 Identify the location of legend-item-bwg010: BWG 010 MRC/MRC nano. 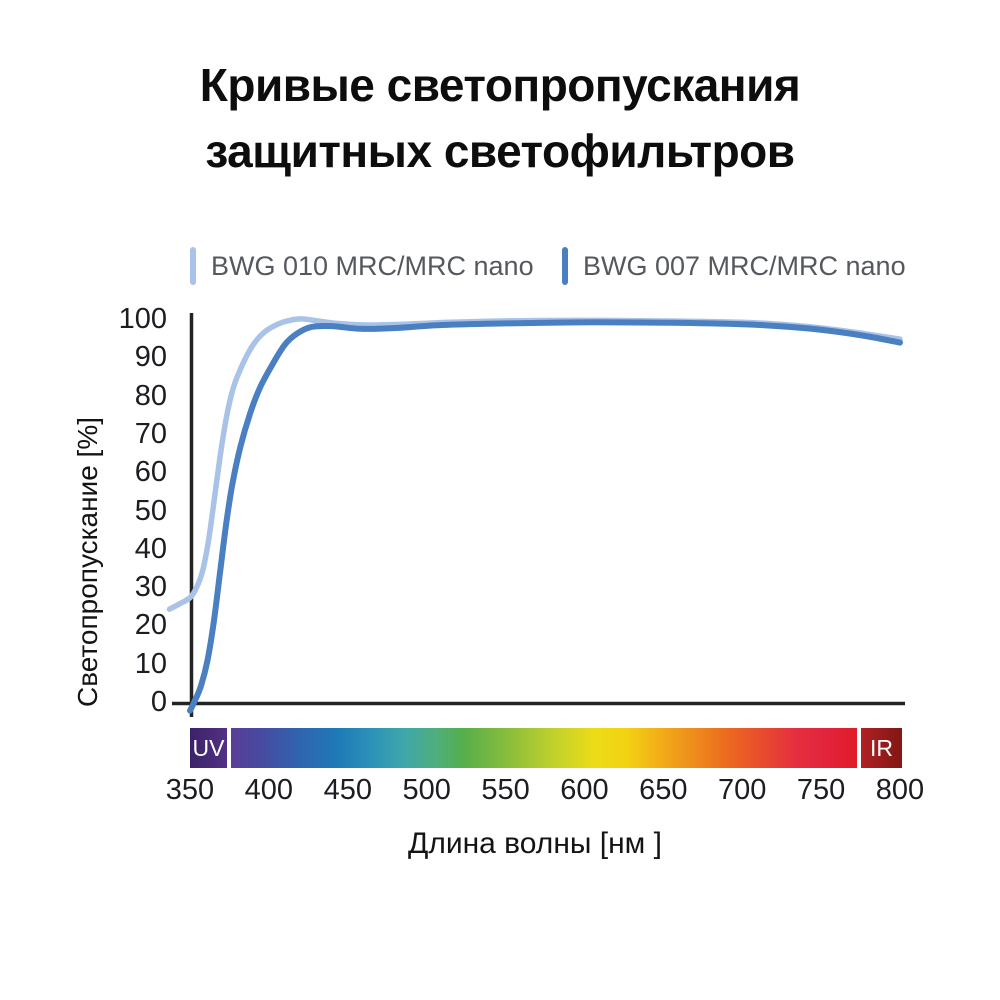
(362, 266).